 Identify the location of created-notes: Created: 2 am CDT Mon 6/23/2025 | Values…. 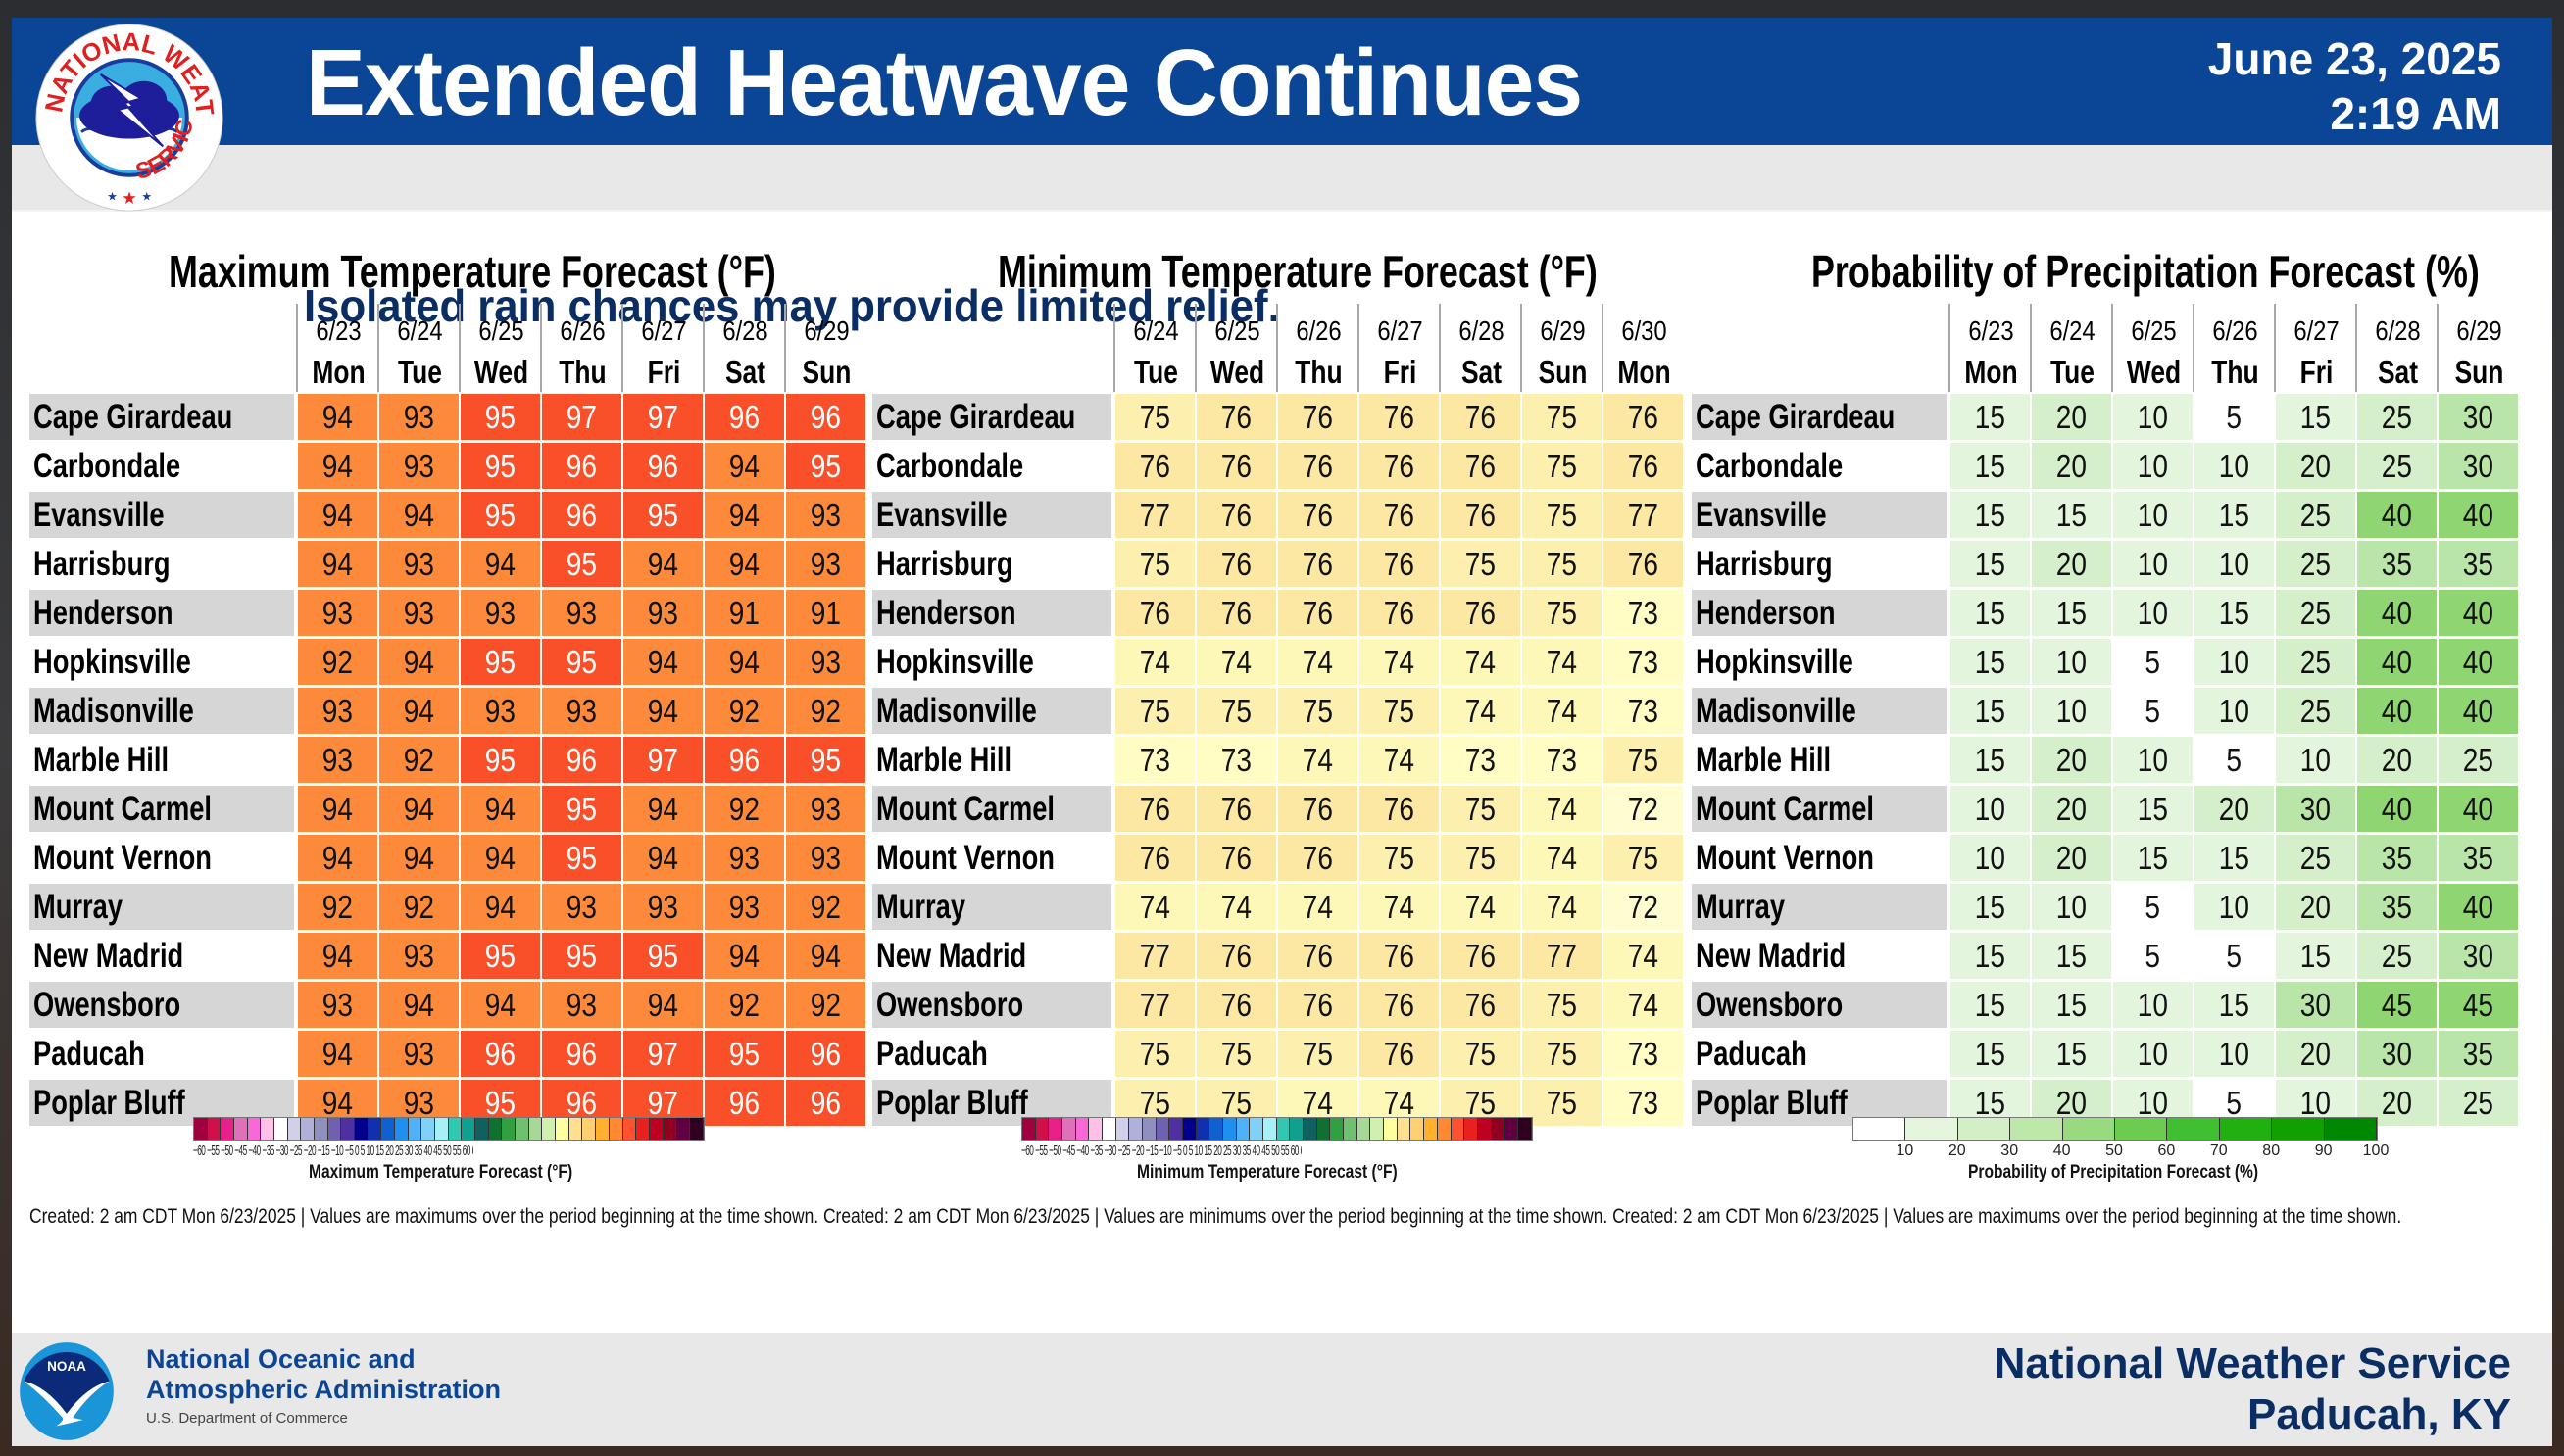
(1215, 1216).